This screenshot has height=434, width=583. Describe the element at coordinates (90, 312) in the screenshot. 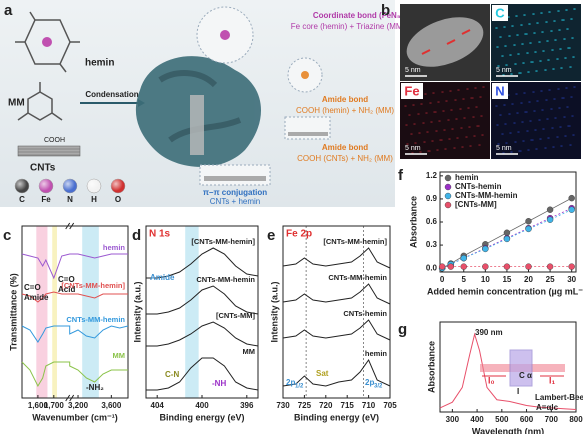

I see `highlight-band` at that location.